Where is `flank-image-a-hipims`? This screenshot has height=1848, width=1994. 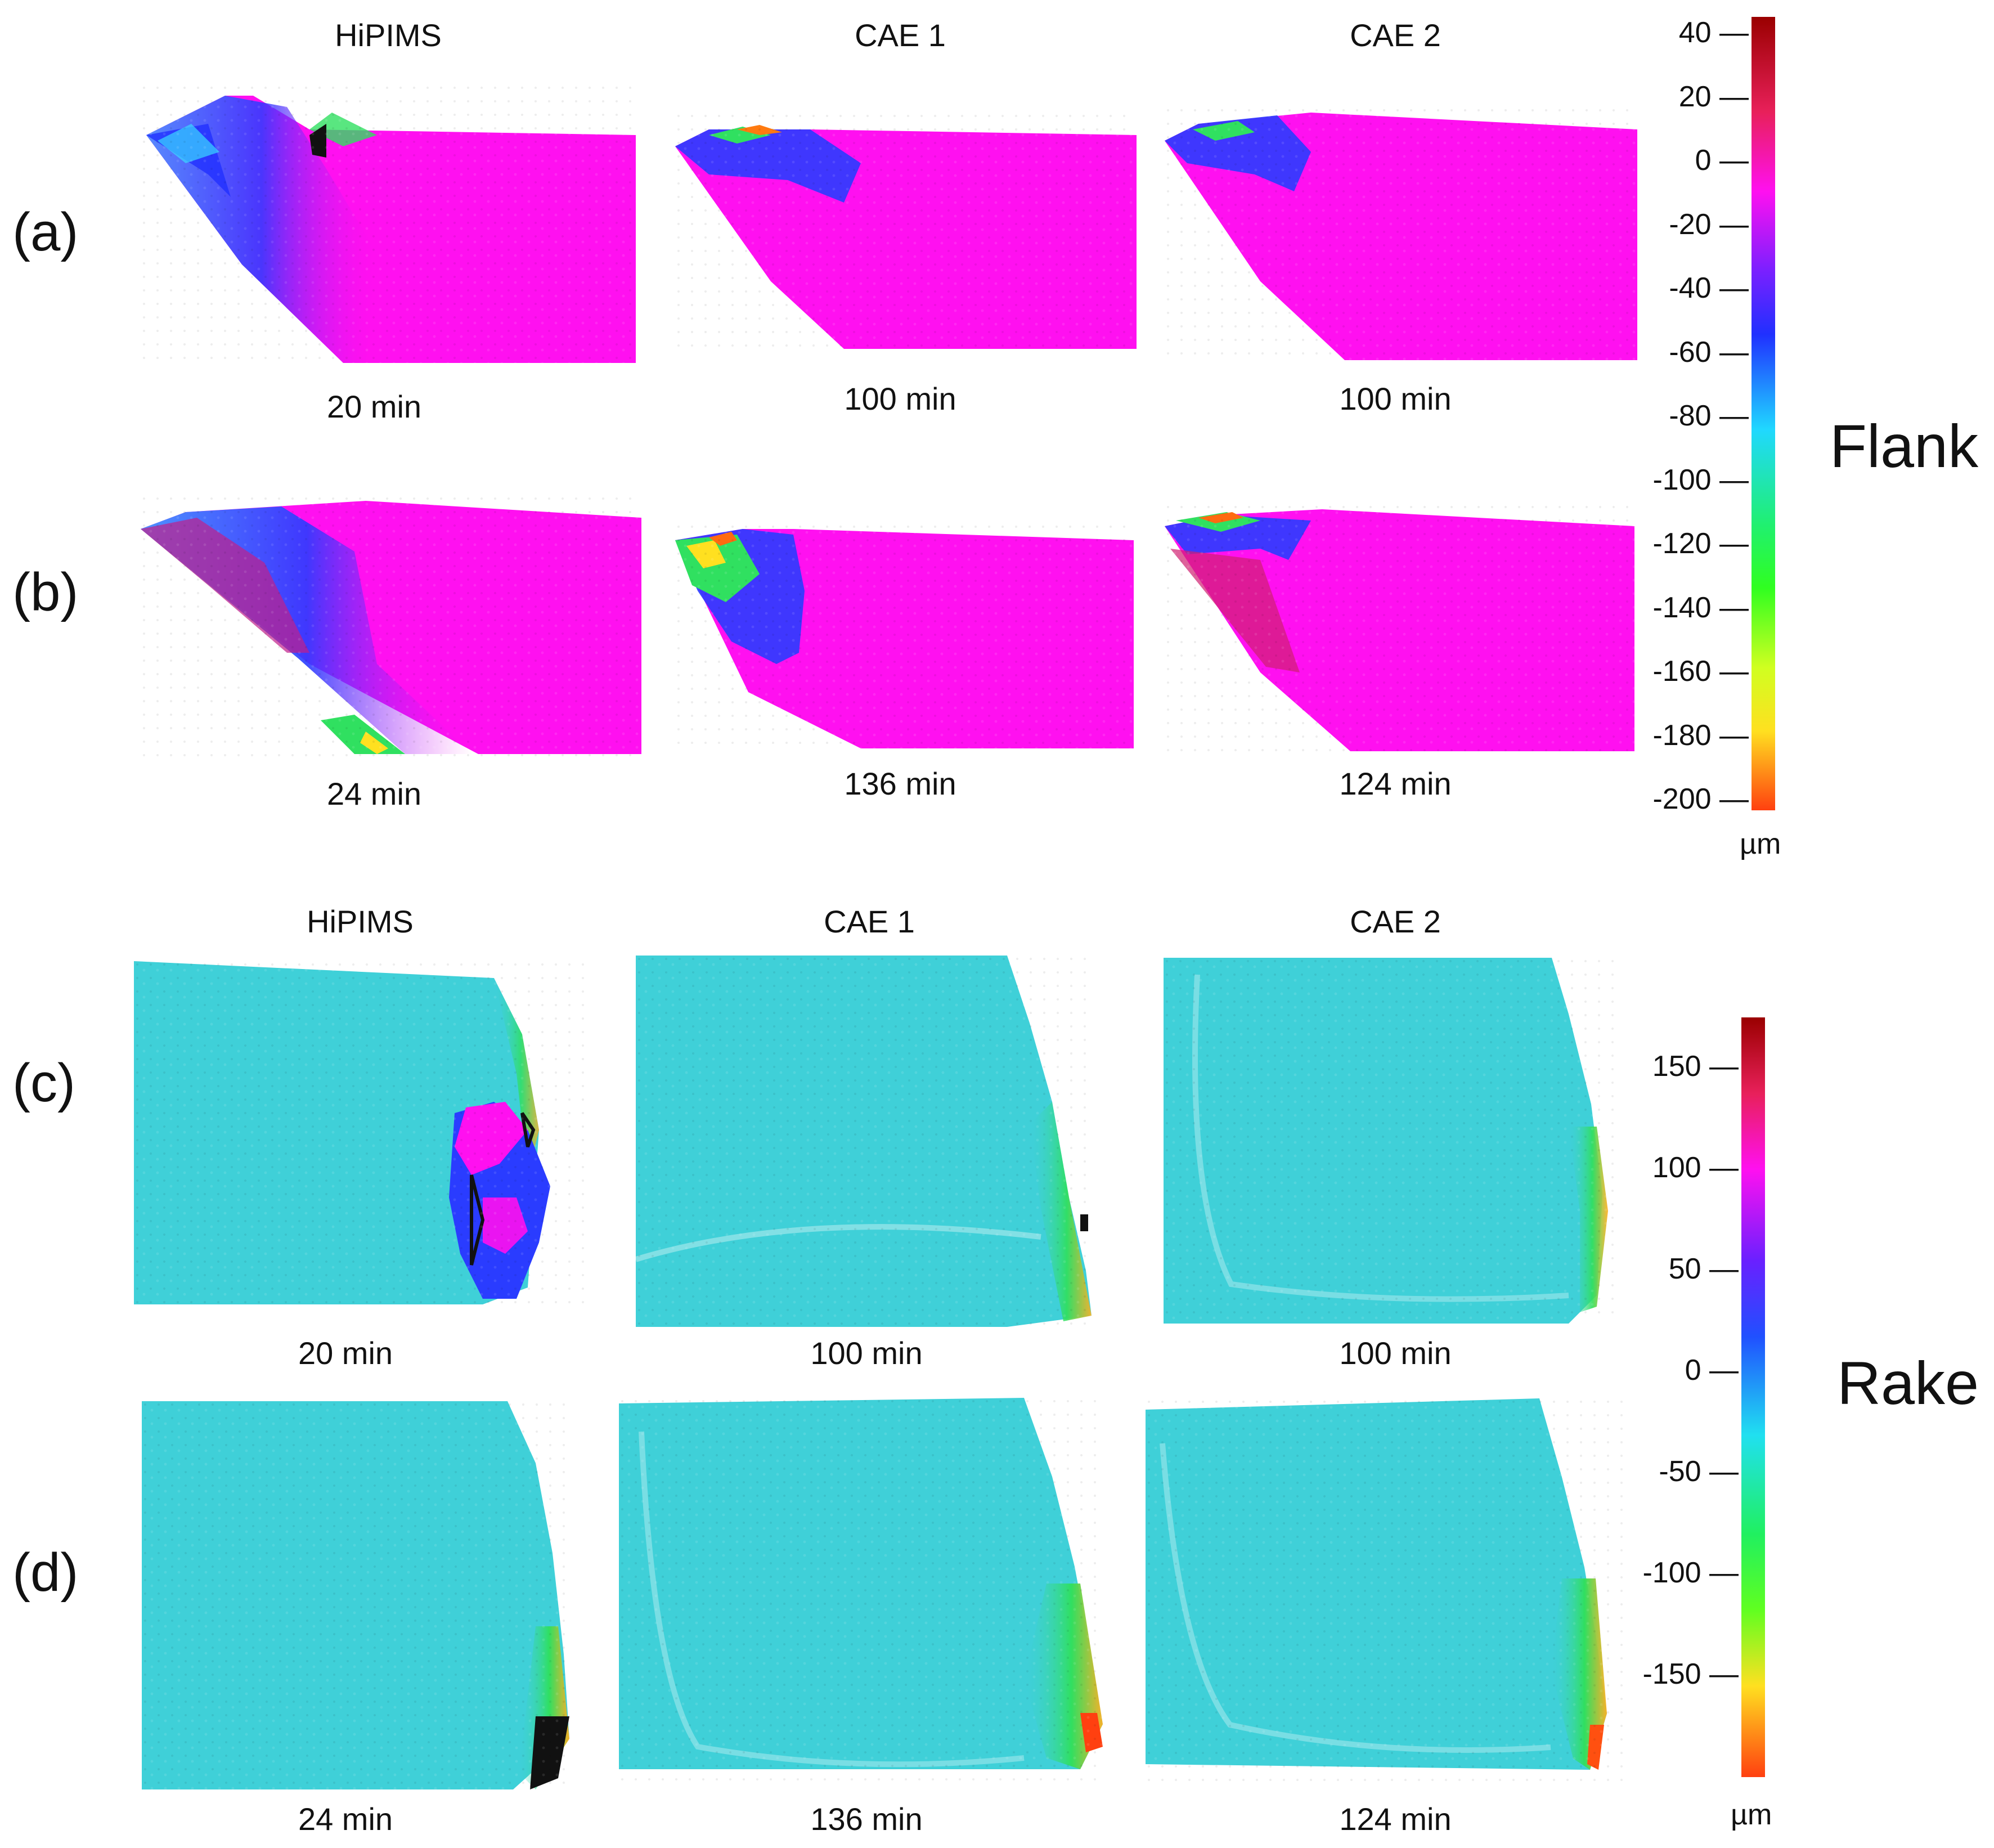
flank-image-a-hipims is located at coordinates (388, 223).